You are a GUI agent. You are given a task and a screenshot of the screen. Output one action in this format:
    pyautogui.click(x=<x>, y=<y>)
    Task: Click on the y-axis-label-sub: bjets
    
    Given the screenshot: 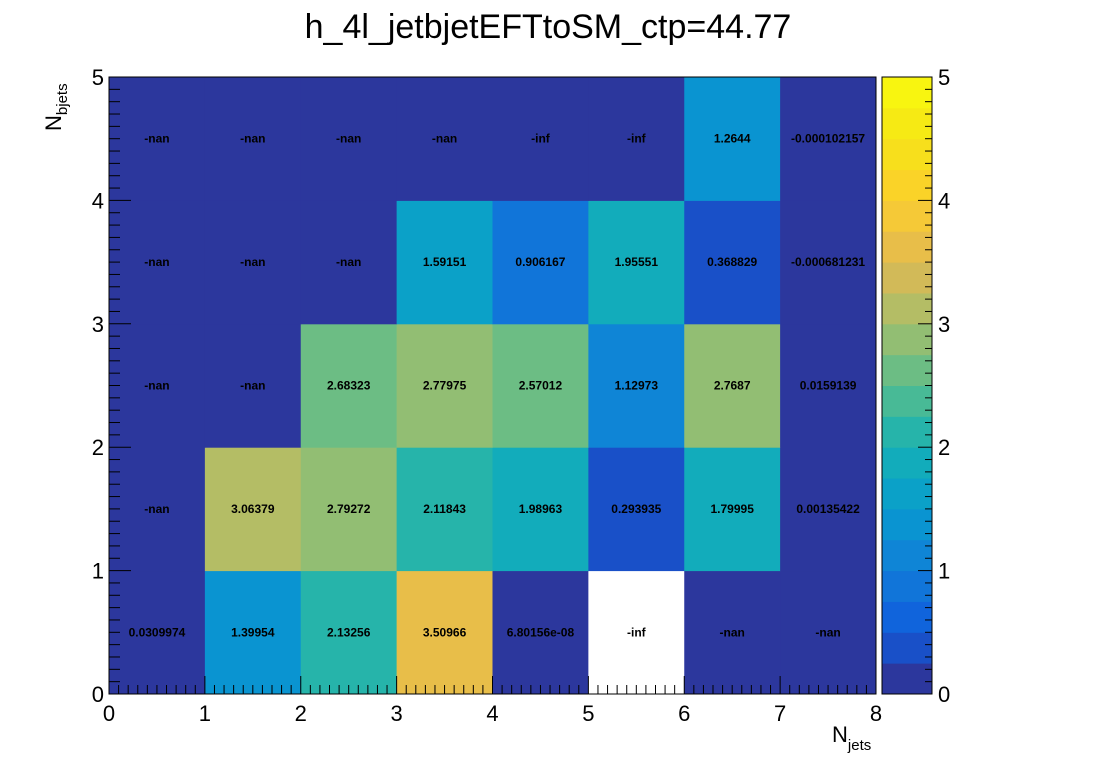 What is the action you would take?
    pyautogui.click(x=62, y=99)
    